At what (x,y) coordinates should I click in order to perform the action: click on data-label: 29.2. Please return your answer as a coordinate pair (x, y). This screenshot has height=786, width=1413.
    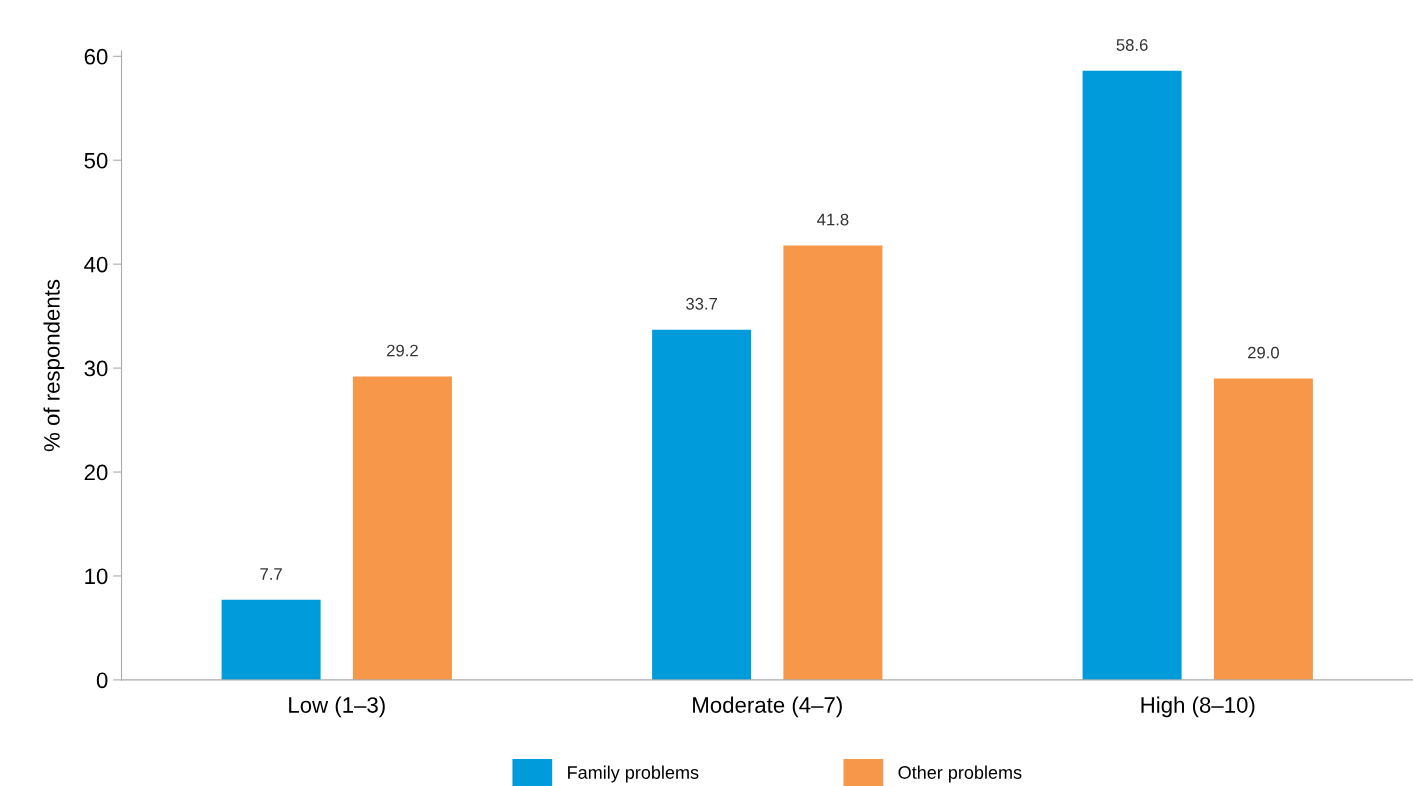
    Looking at the image, I should click on (402, 350).